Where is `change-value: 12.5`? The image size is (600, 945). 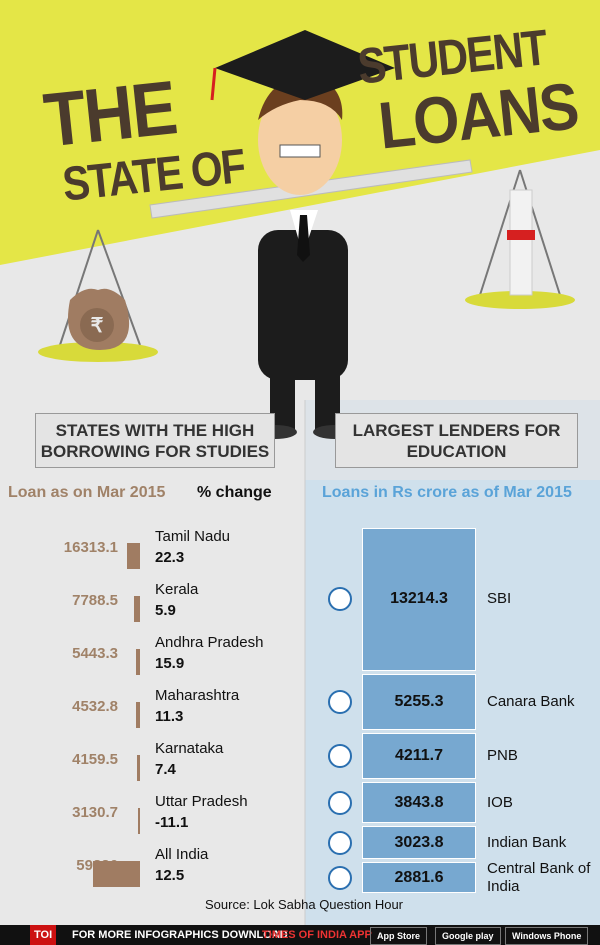 change-value: 12.5 is located at coordinates (170, 875).